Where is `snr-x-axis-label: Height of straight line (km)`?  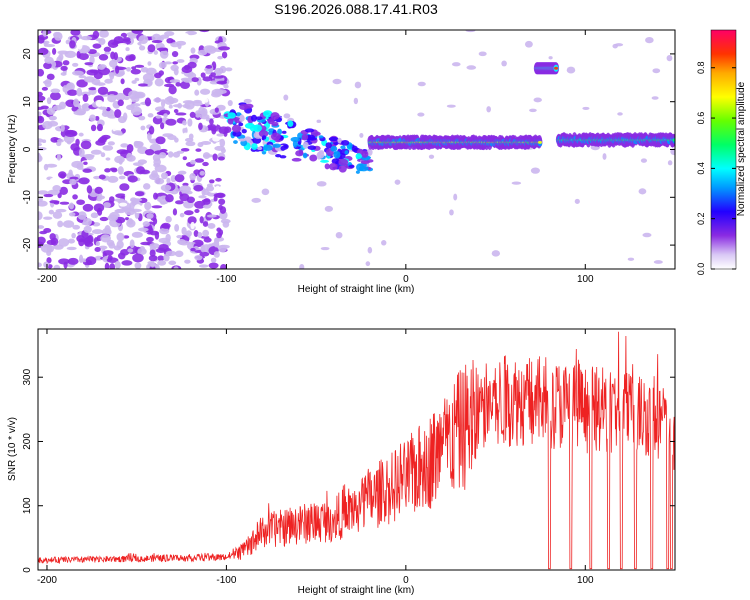
snr-x-axis-label: Height of straight line (km) is located at coordinates (356, 590).